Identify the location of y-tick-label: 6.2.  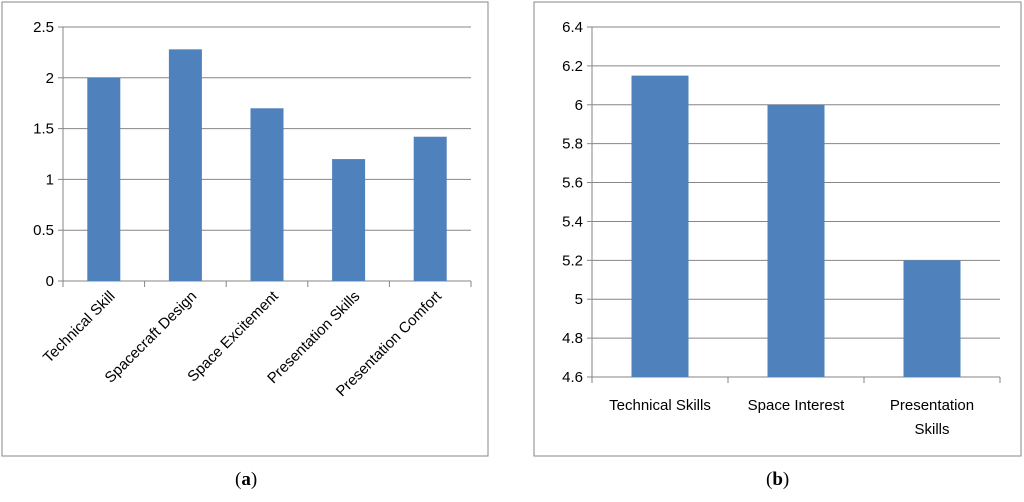
(572, 66).